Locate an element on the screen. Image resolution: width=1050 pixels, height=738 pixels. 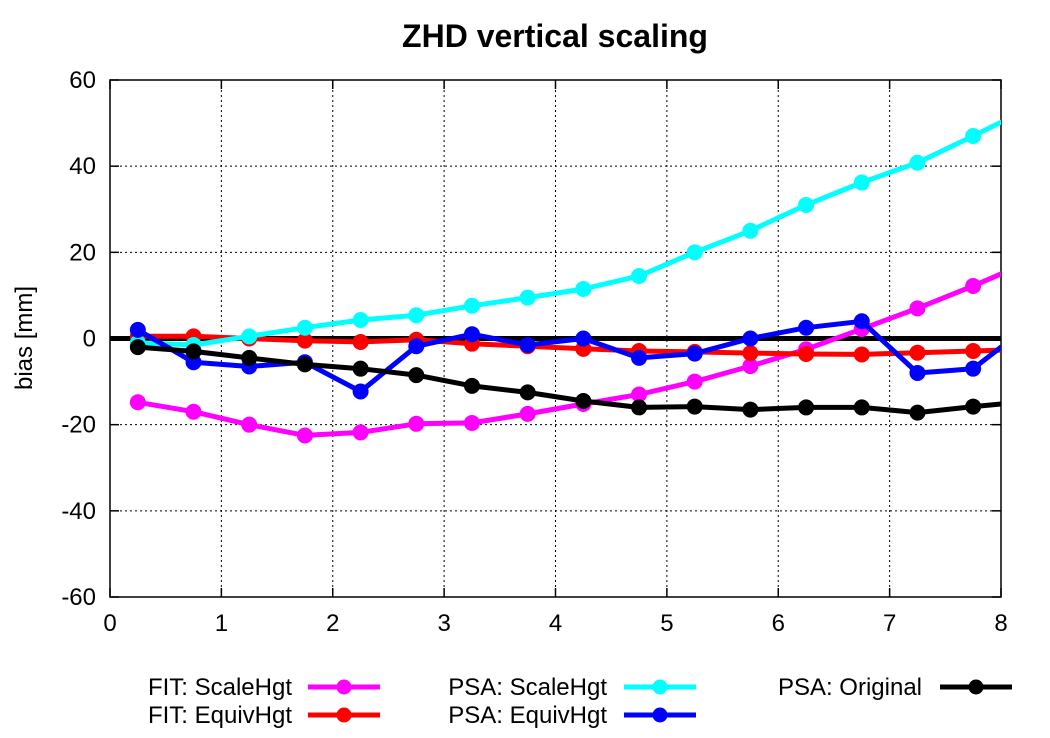
legend-item-2: FIT: EquivHgt is located at coordinates (264, 715).